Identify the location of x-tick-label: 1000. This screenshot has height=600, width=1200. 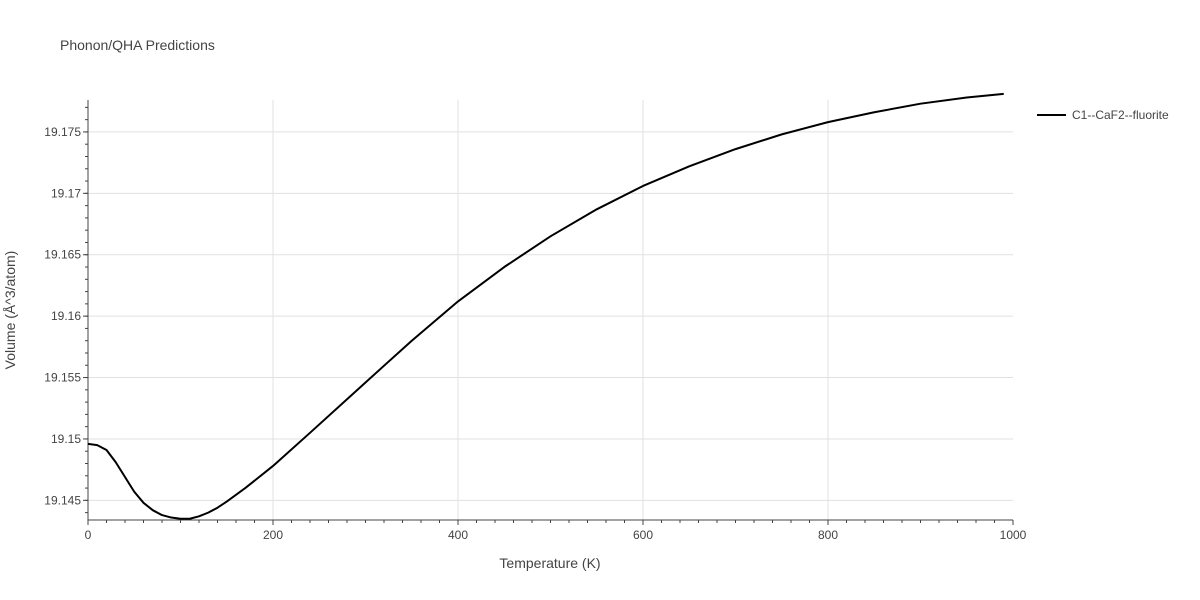
(1013, 535).